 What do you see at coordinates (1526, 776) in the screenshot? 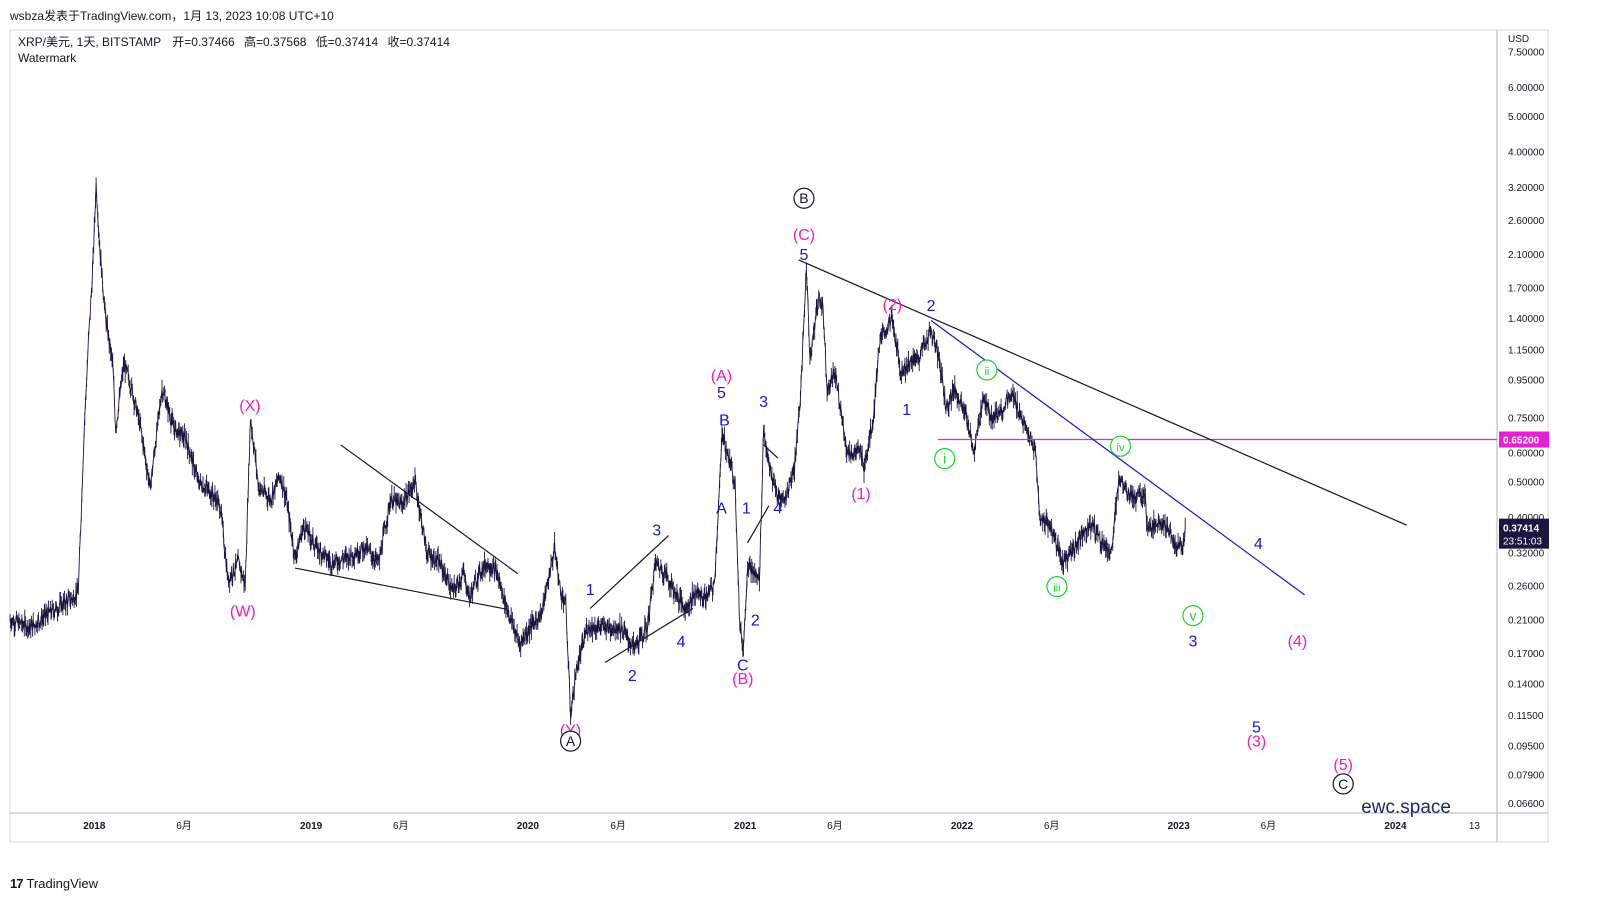
I see `price-tick-label: 0.07900` at bounding box center [1526, 776].